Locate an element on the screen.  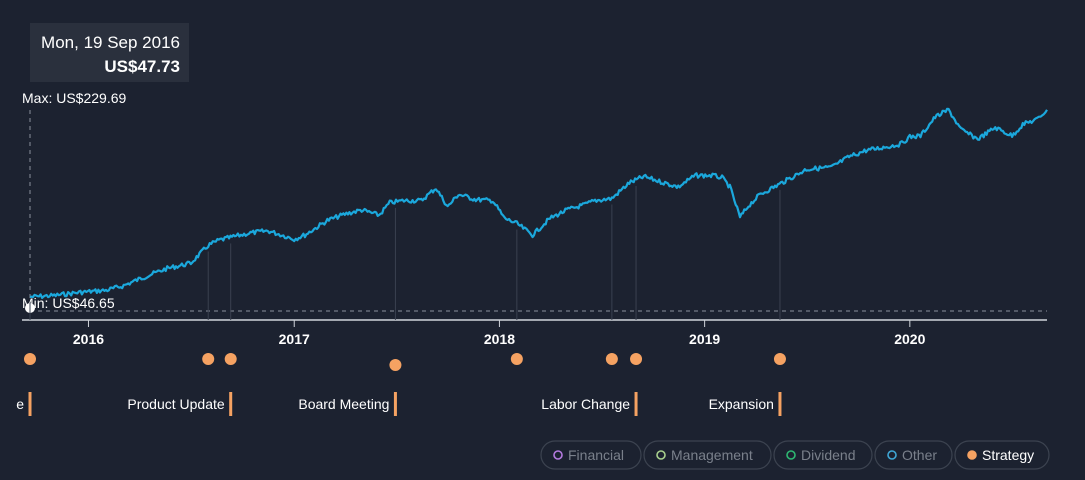
legend-label: Dividend is located at coordinates (828, 455).